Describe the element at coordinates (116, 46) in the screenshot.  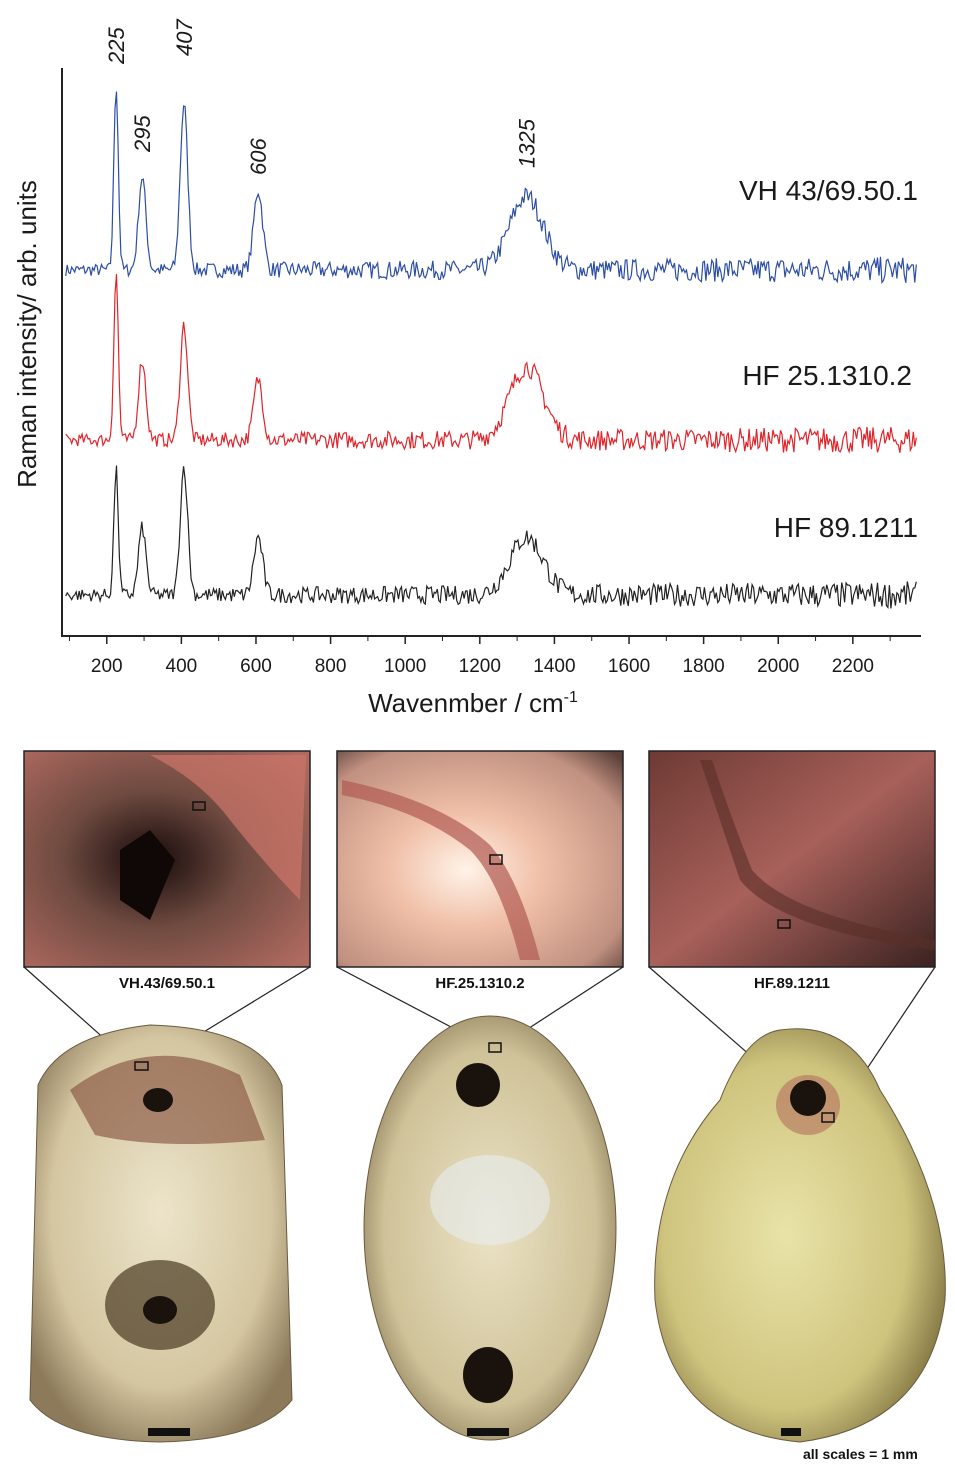
I see `peak-label-225: 225` at that location.